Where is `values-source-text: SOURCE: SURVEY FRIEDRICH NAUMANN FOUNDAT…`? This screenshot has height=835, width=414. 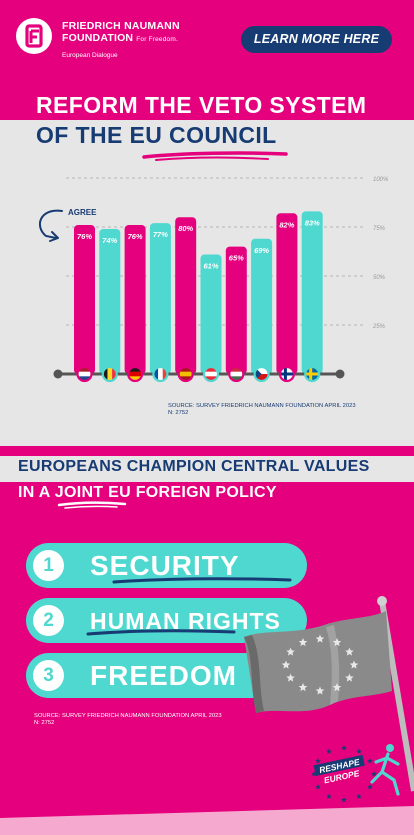
values-source-text: SOURCE: SURVEY FRIEDRICH NAUMANN FOUNDAT… is located at coordinates (128, 716).